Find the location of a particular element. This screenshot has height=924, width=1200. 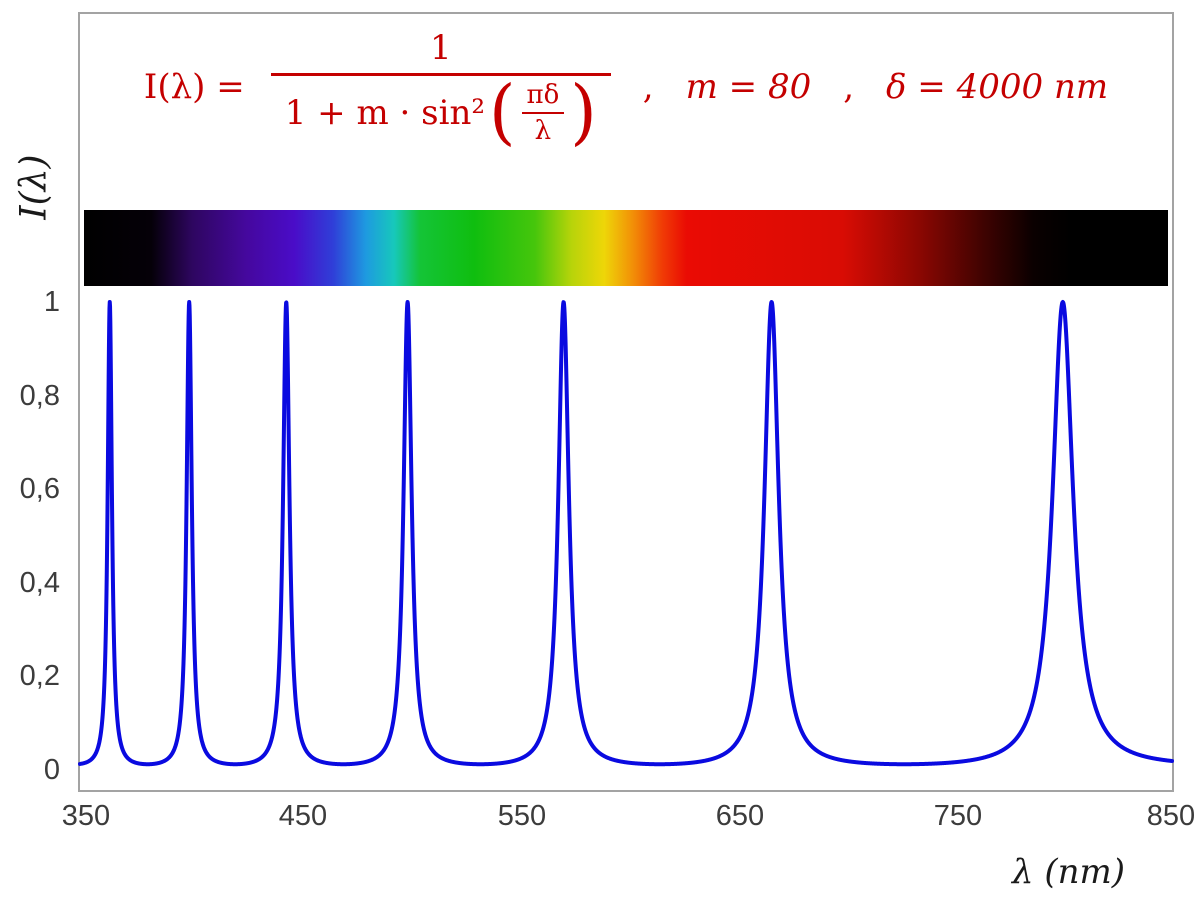

formula-numerator: 1 is located at coordinates (440, 48).